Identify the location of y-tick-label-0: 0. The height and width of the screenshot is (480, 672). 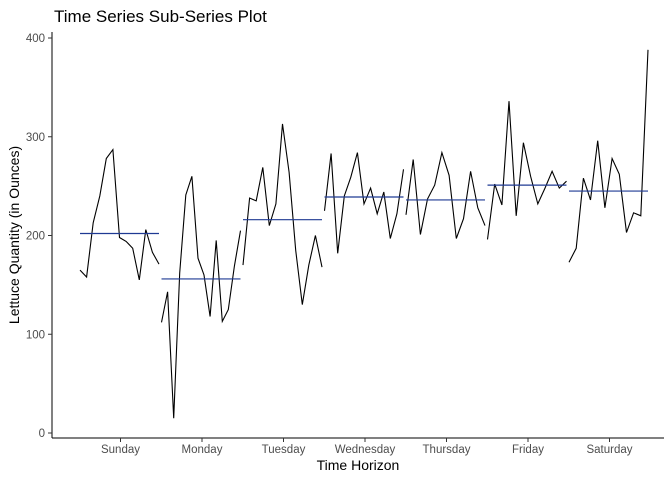
(42, 434).